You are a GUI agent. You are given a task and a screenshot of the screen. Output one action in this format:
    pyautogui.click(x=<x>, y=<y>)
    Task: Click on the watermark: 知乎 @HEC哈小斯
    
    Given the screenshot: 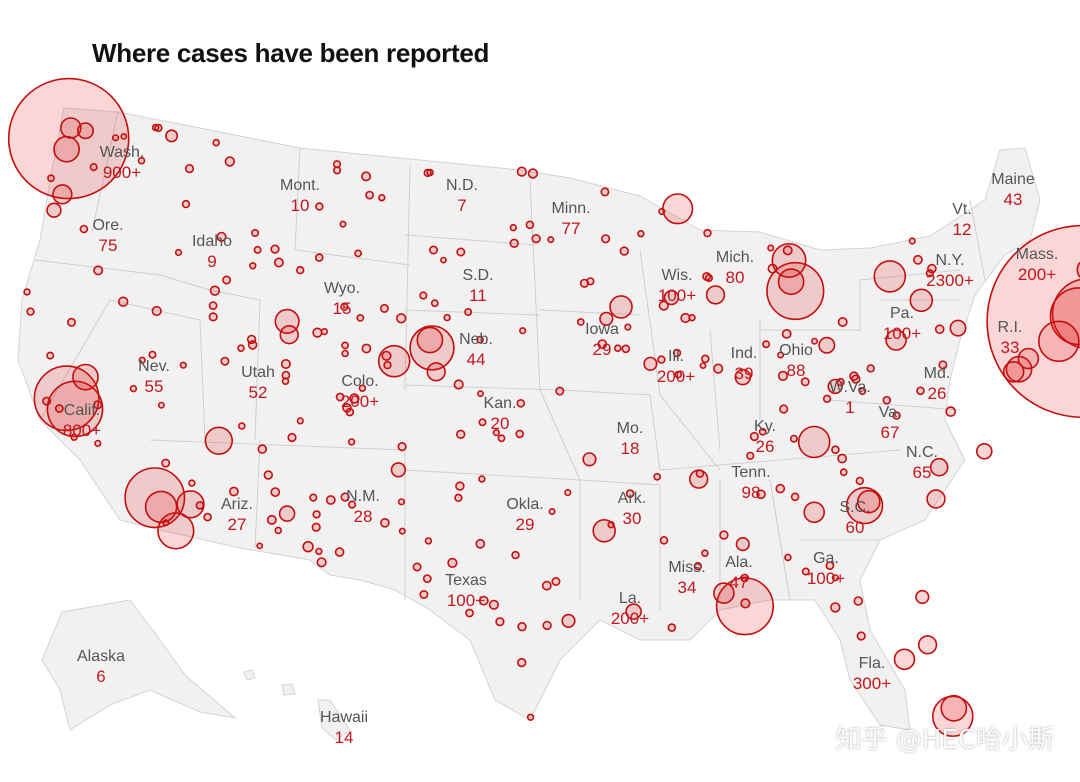 What is the action you would take?
    pyautogui.click(x=944, y=740)
    